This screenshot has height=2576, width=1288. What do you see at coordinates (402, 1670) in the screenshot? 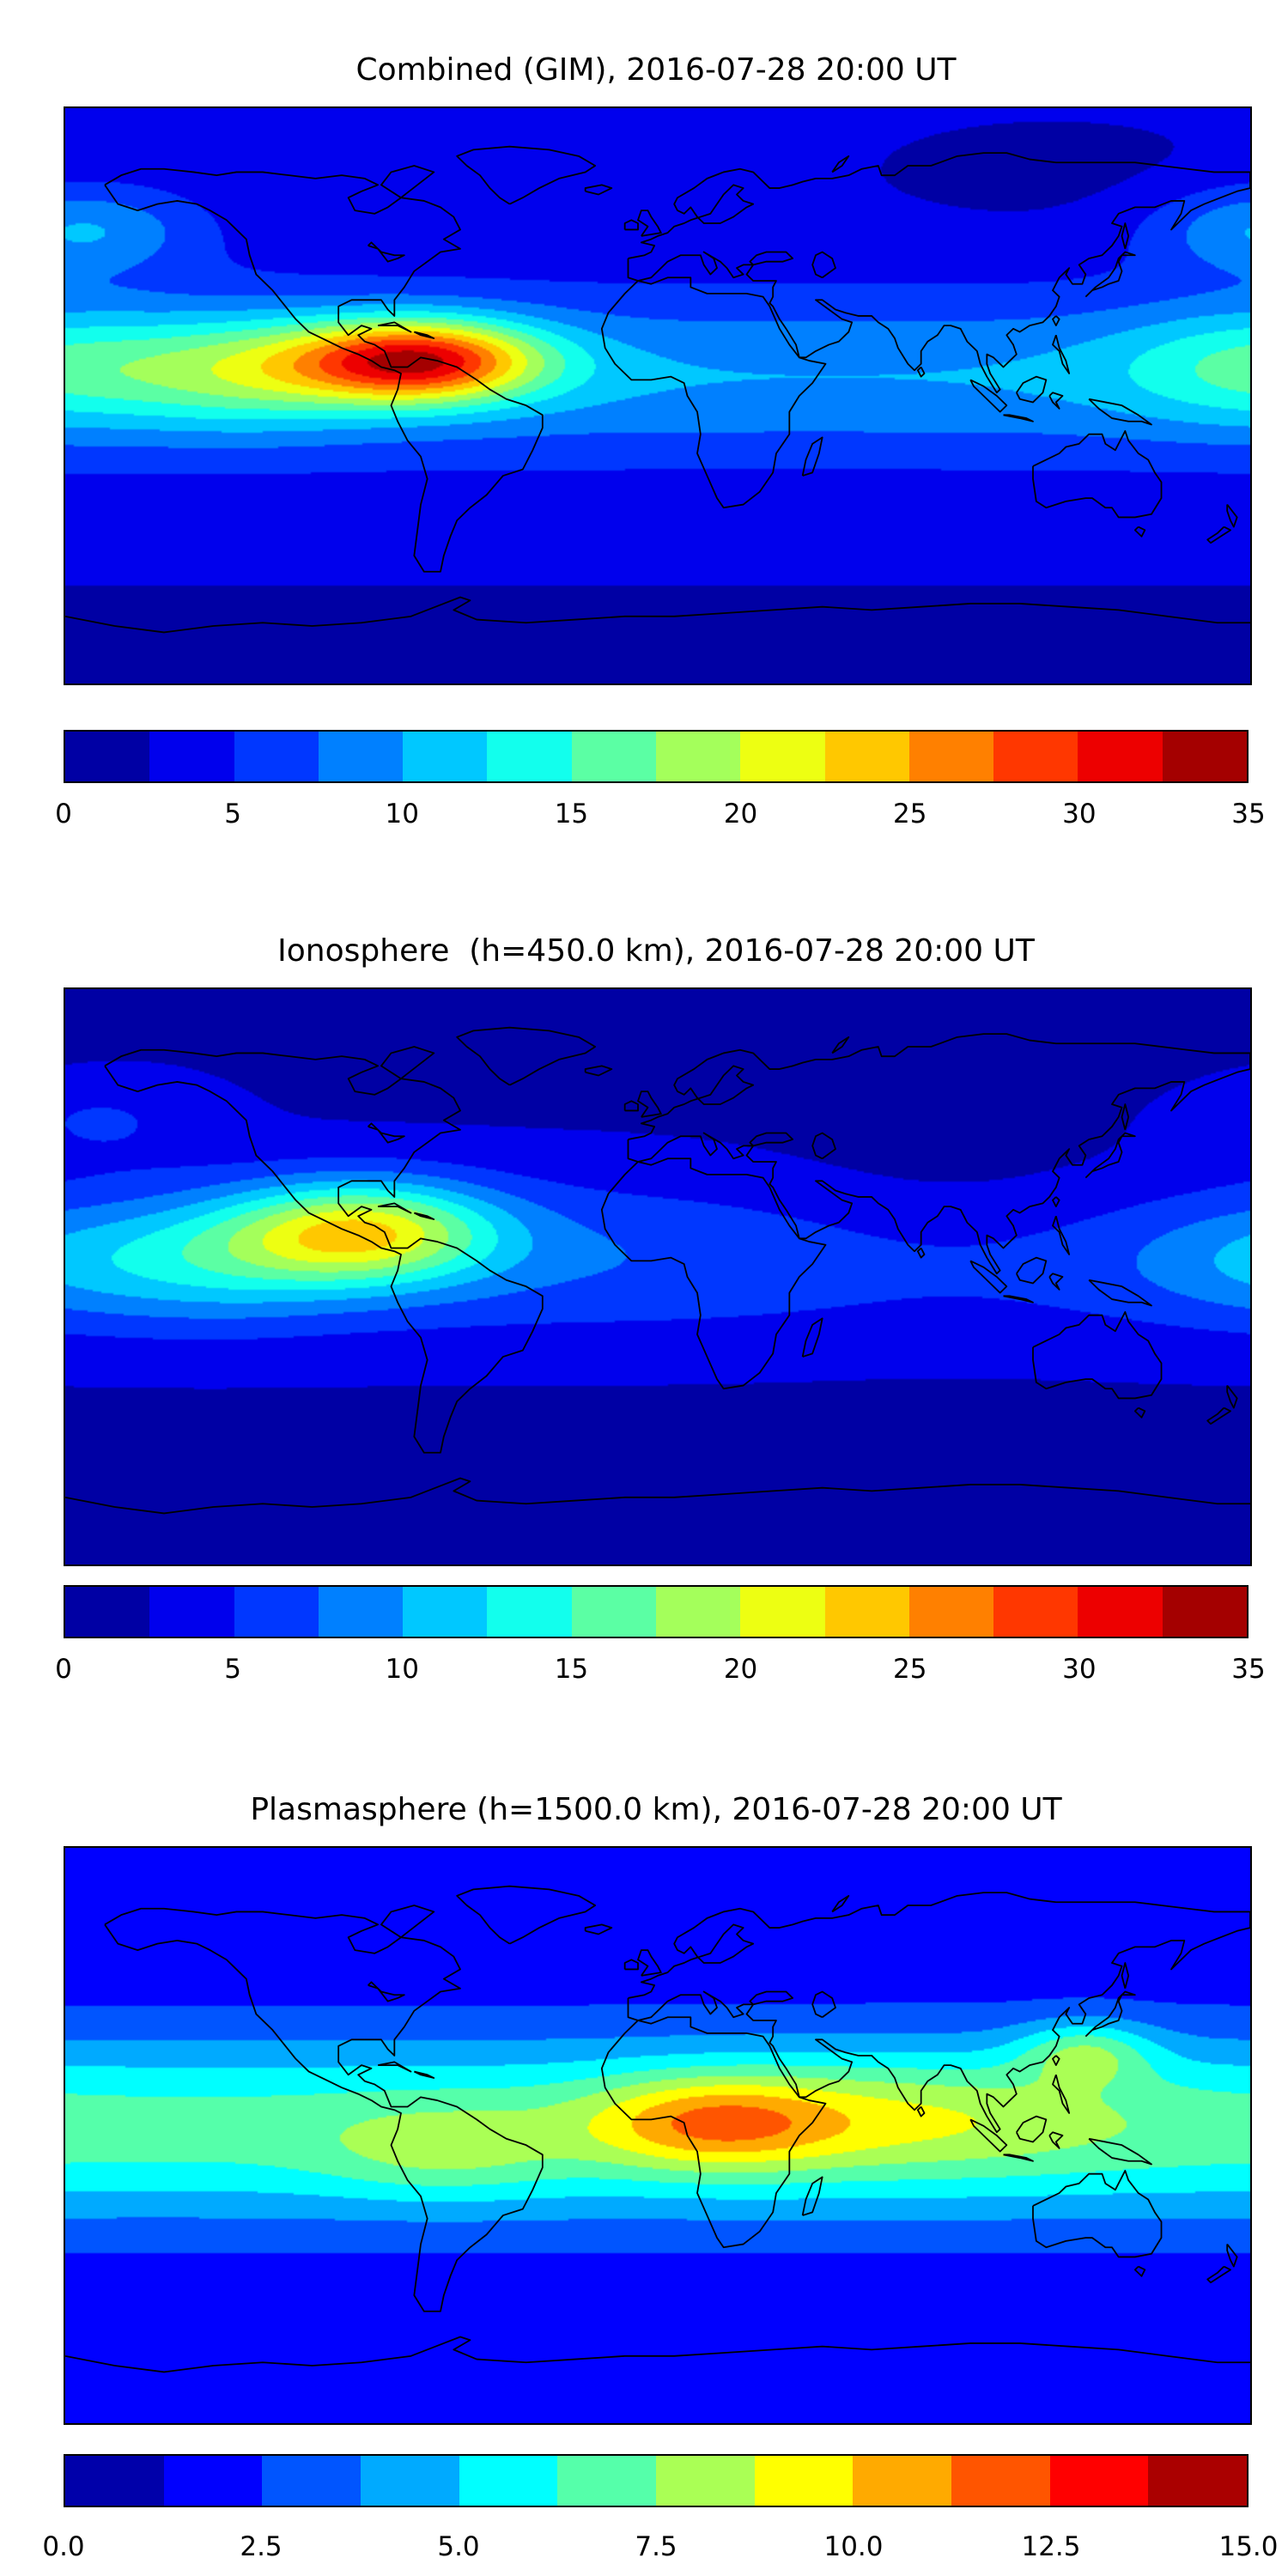
I see `colorbar-tick-label: 10` at bounding box center [402, 1670].